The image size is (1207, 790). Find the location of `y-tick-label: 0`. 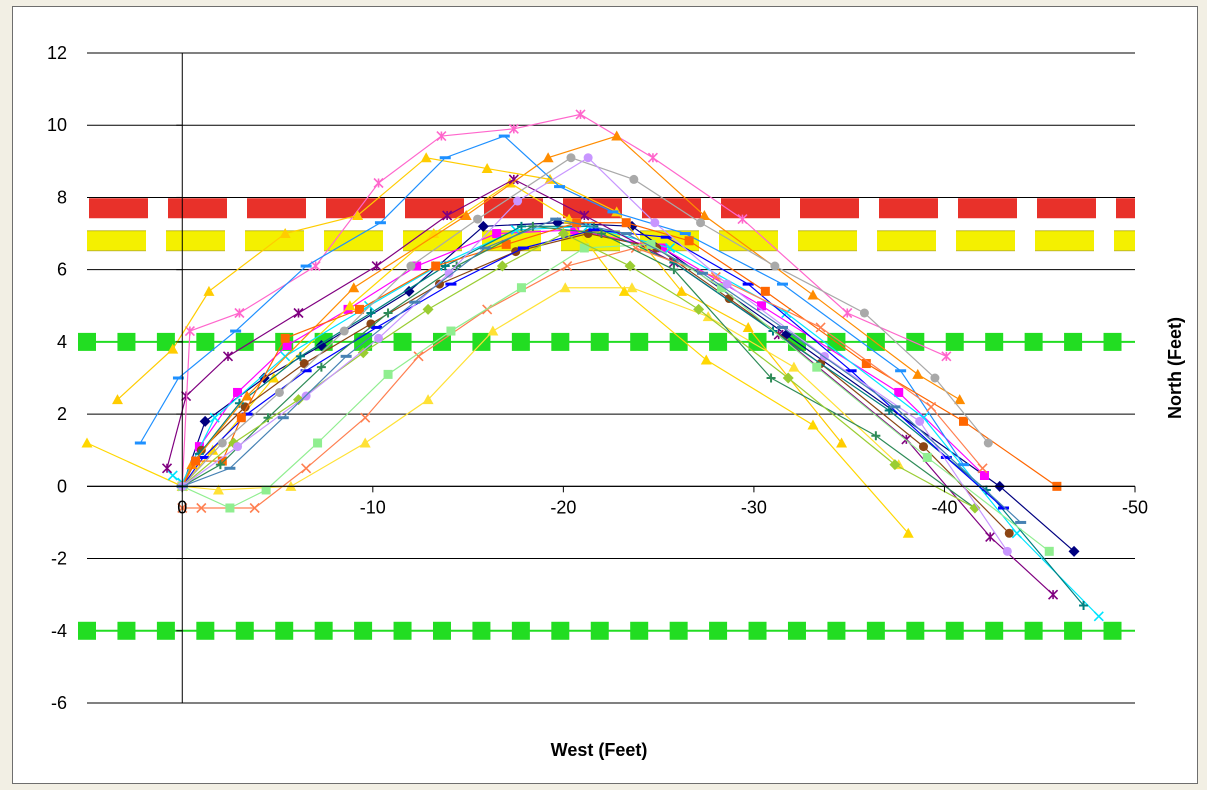

y-tick-label: 0 is located at coordinates (62, 486).